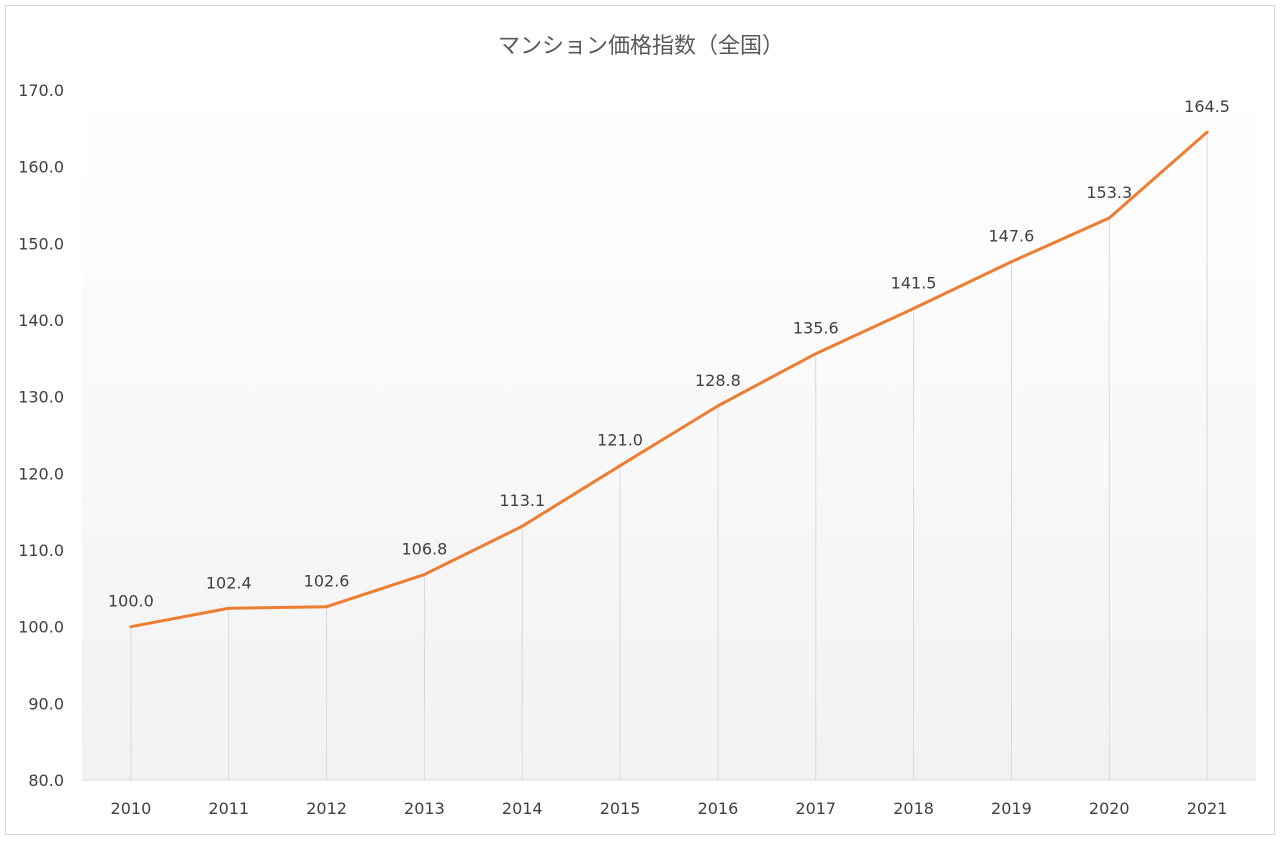 This screenshot has width=1281, height=842. Describe the element at coordinates (1207, 106) in the screenshot. I see `data-label: 164.5` at that location.